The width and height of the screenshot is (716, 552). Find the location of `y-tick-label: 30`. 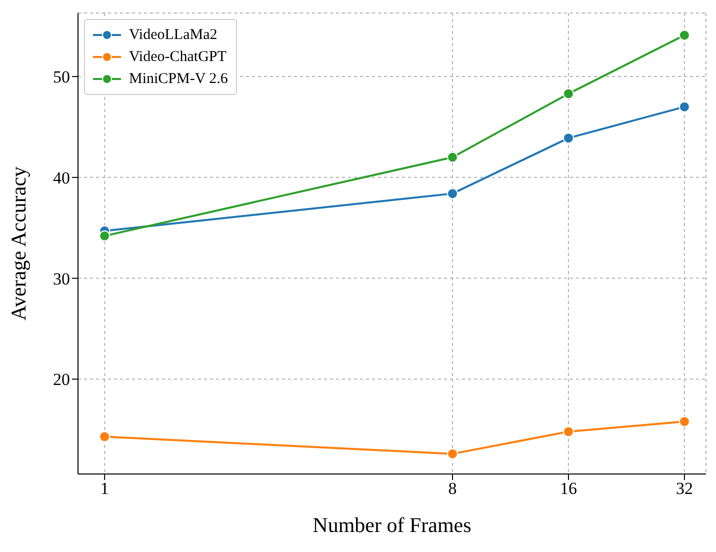

y-tick-label: 30 is located at coordinates (61, 278).